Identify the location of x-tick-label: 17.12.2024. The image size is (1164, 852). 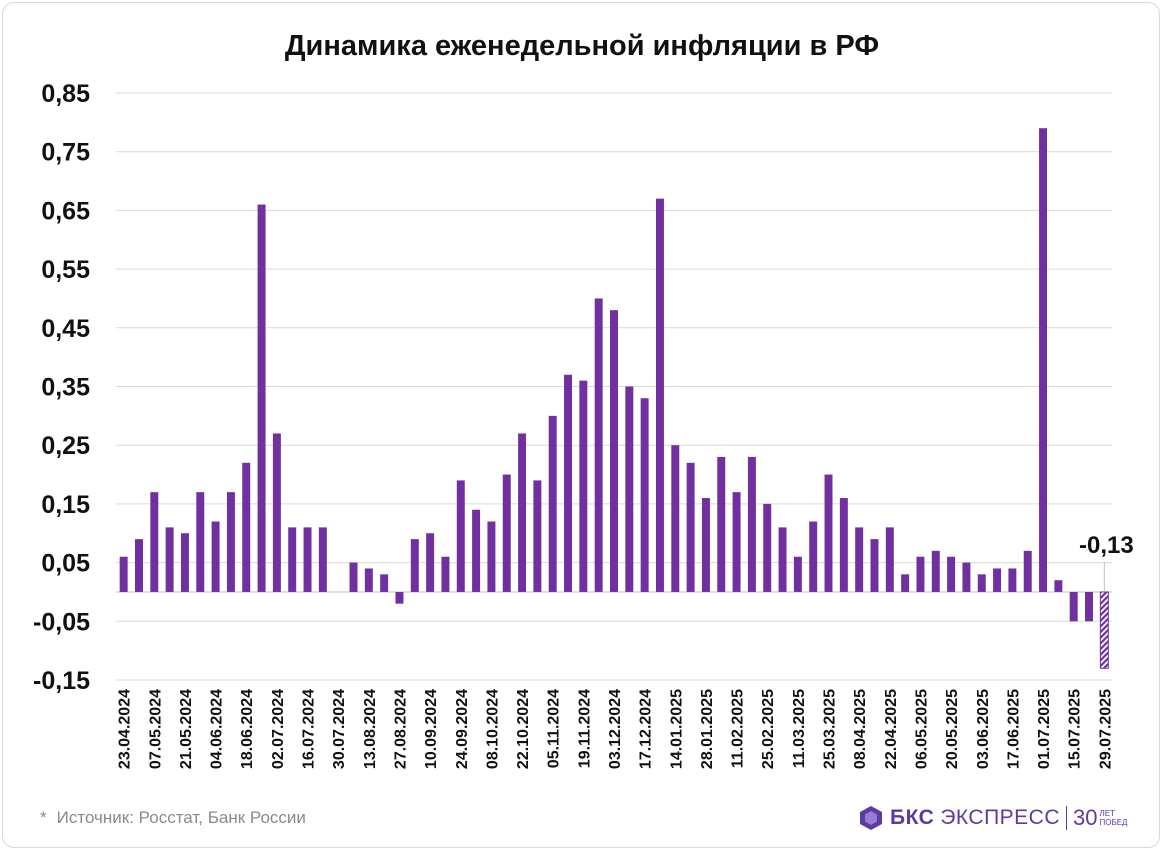
(646, 729).